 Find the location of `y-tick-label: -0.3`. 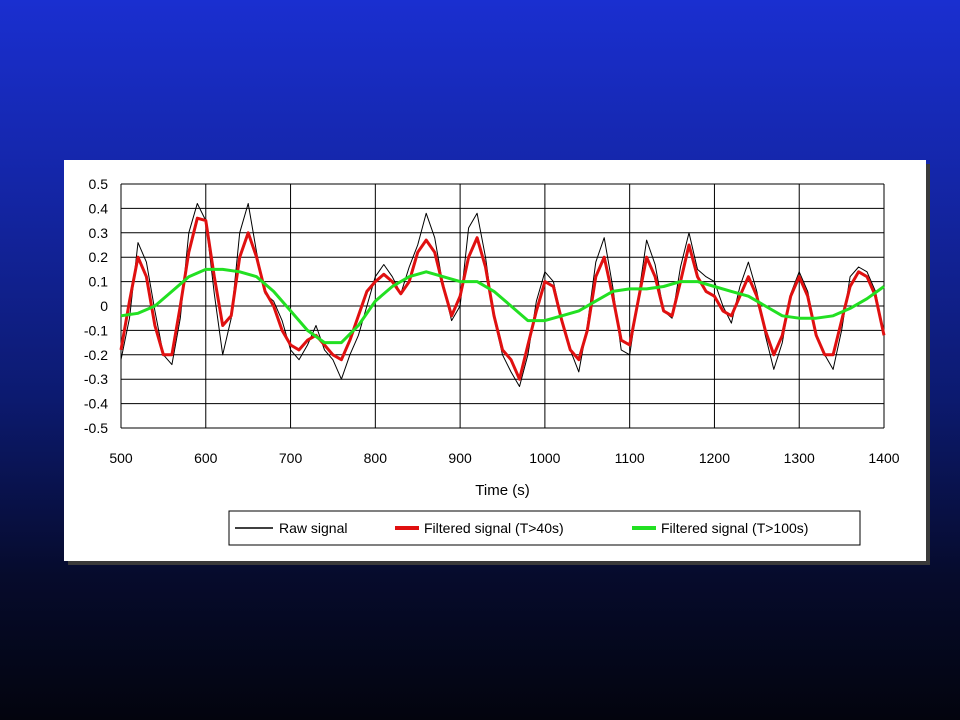

y-tick-label: -0.3 is located at coordinates (96, 379).